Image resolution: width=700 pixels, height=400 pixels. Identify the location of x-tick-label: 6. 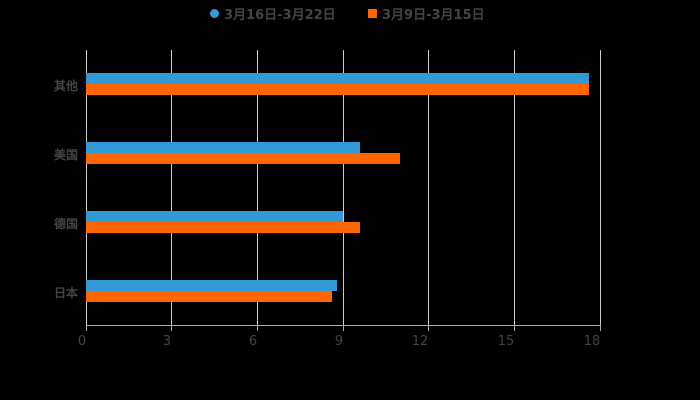
(253, 341).